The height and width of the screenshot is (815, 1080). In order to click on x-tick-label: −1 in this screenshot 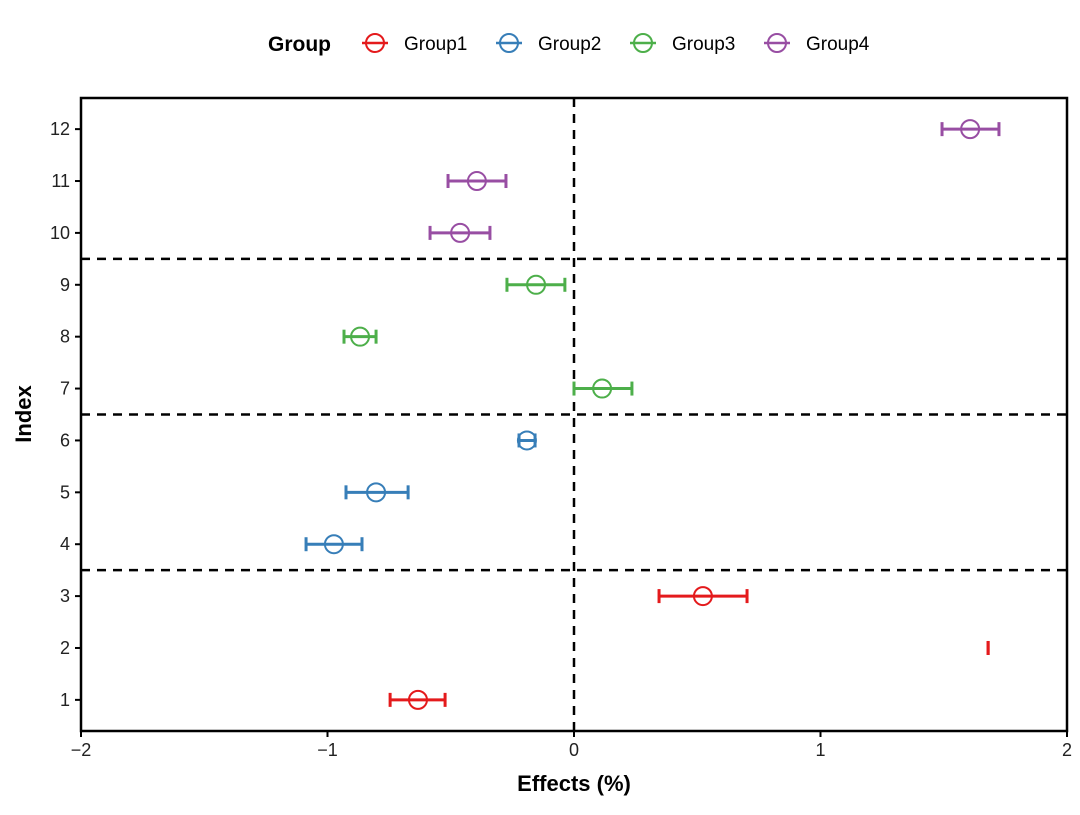, I will do `click(327, 750)`.